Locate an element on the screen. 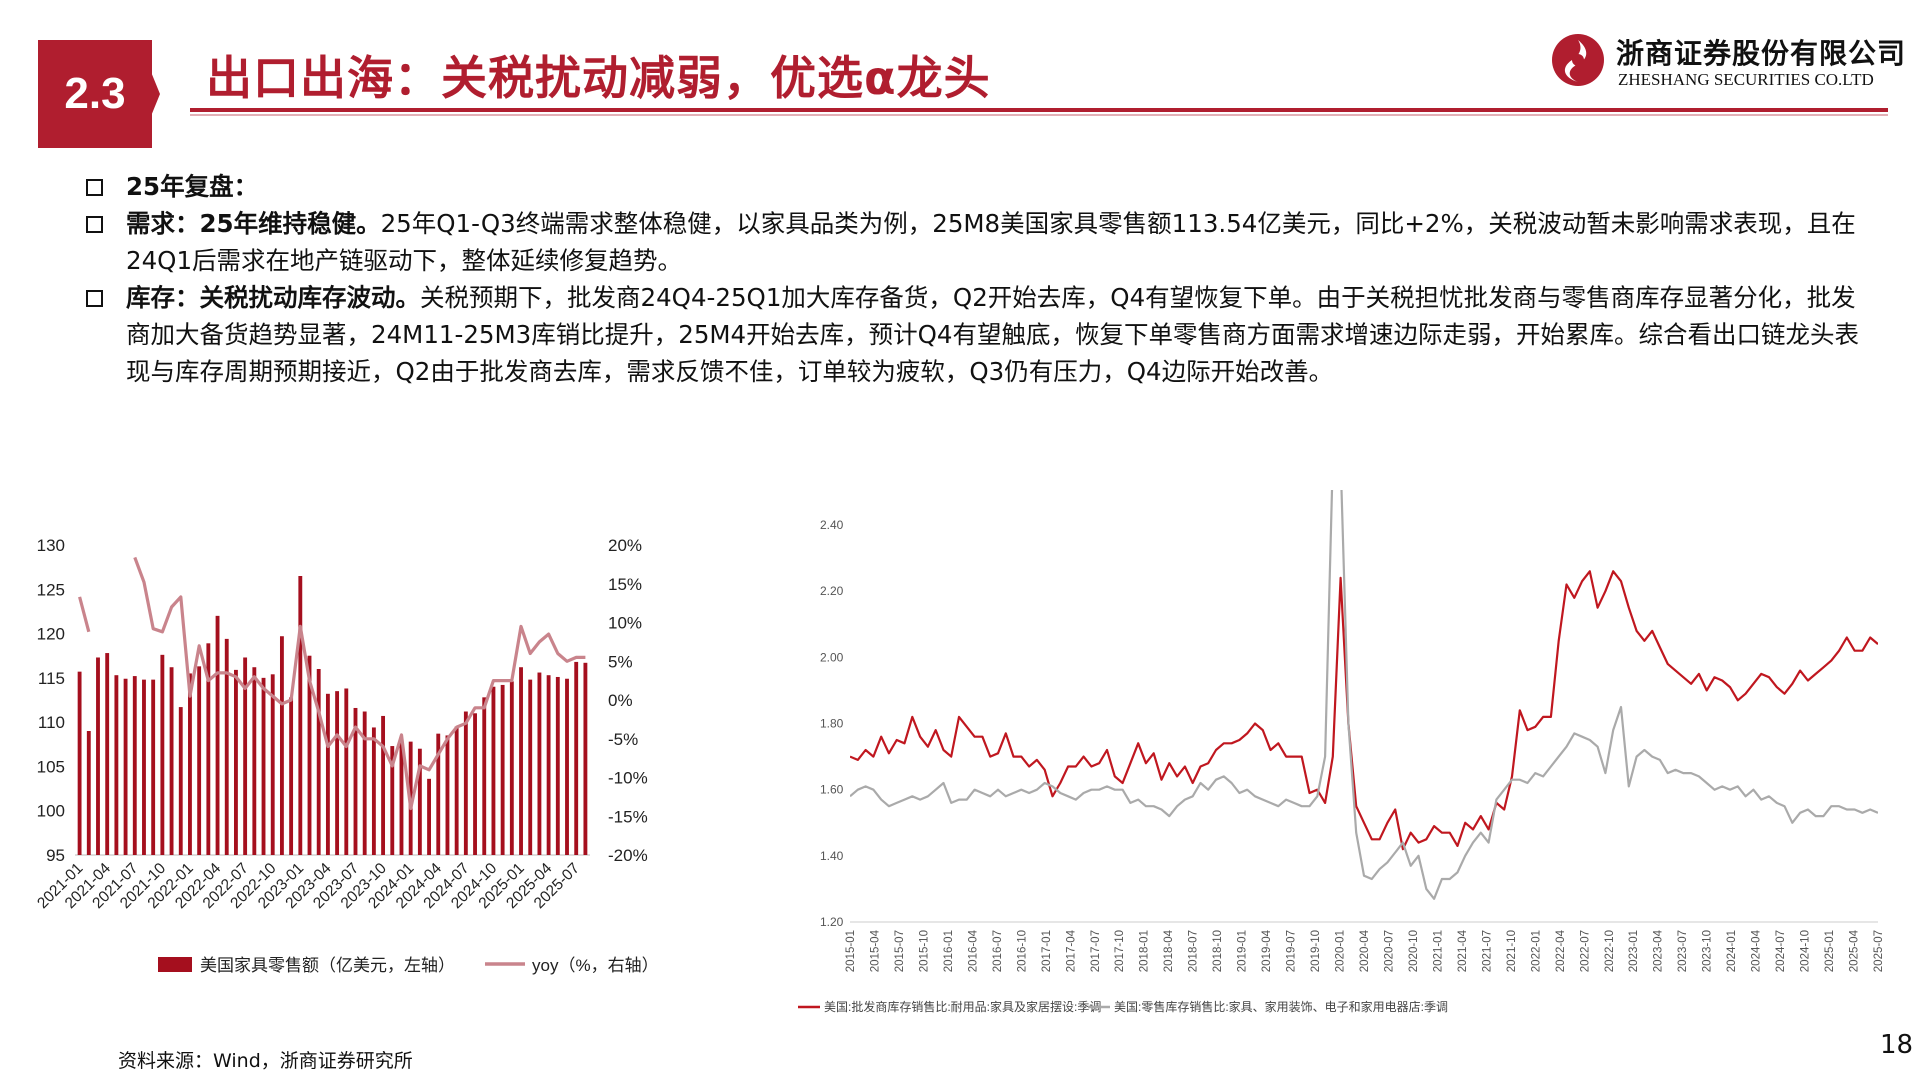  x-axis-tick-label: 2024-01 is located at coordinates (1732, 951).